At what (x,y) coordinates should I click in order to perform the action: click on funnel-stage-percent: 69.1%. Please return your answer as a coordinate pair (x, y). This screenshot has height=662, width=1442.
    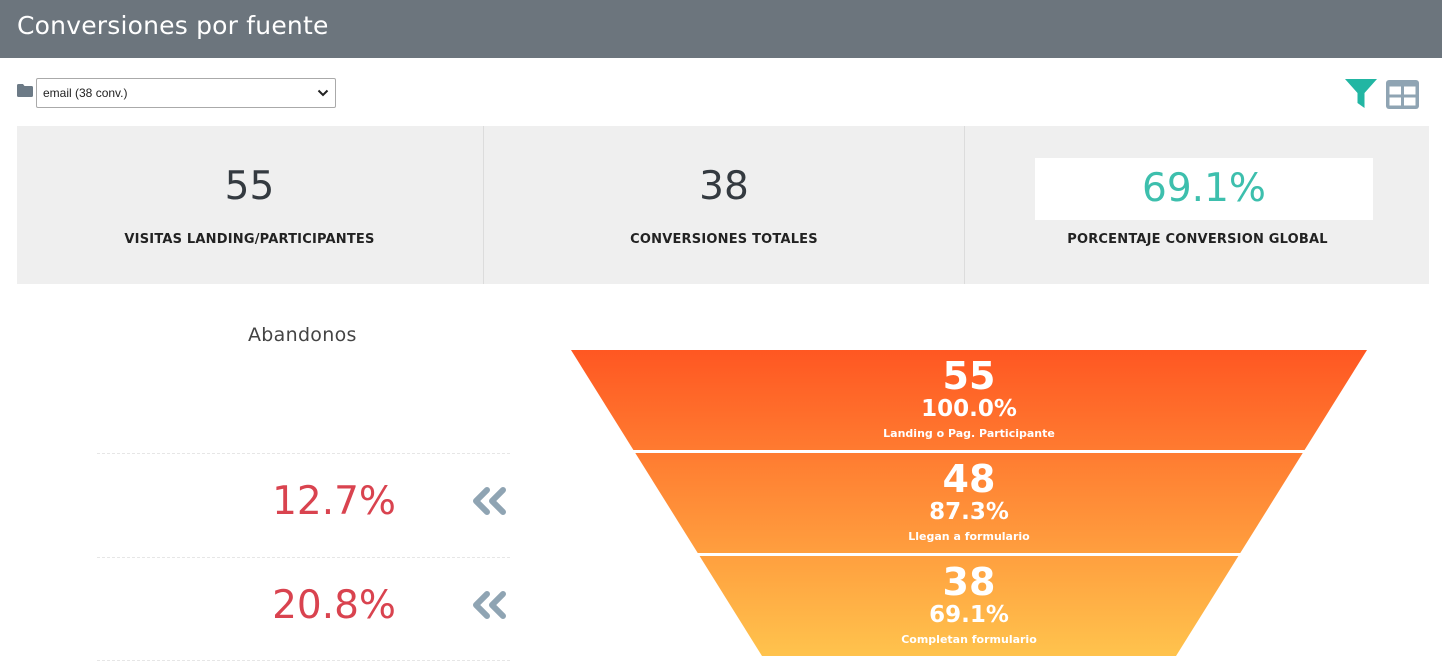
    Looking at the image, I should click on (969, 615).